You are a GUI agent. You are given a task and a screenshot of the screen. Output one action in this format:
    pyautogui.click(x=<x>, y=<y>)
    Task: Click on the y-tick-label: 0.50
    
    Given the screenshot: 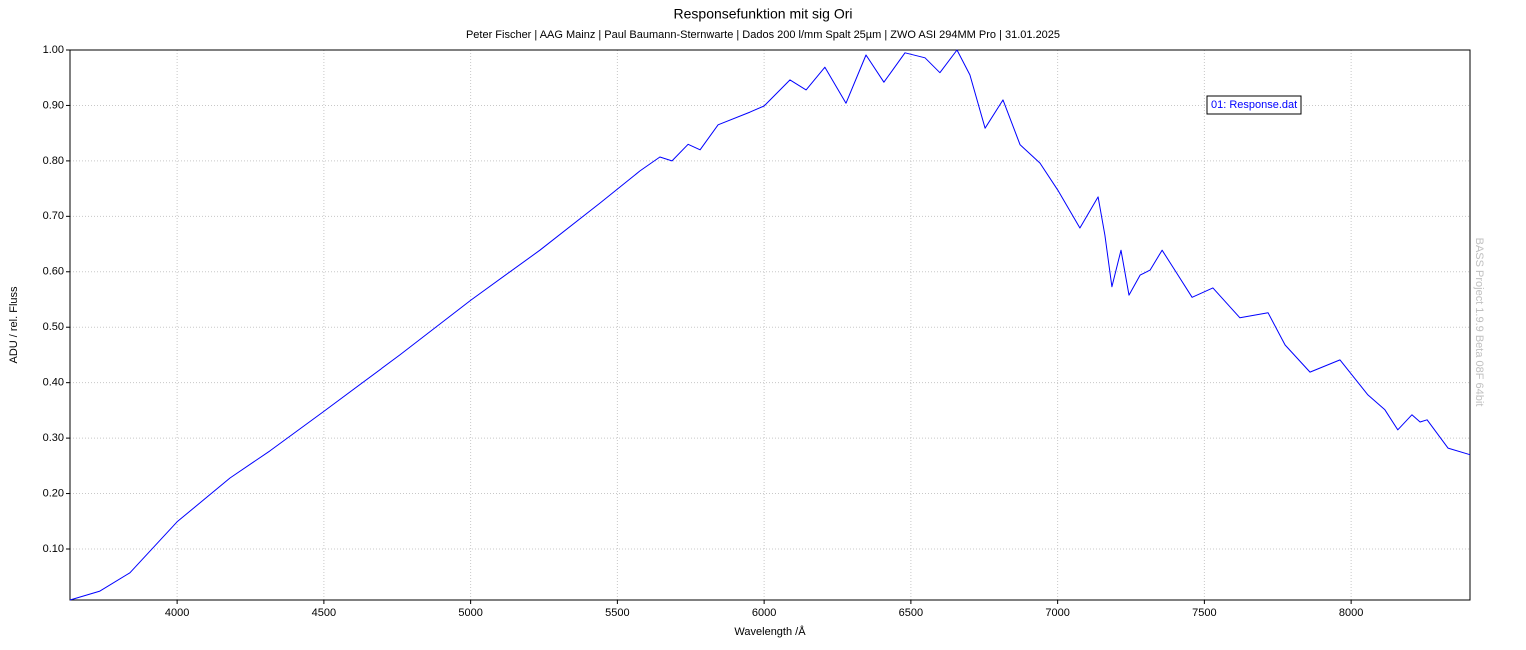 What is the action you would take?
    pyautogui.click(x=53, y=327)
    